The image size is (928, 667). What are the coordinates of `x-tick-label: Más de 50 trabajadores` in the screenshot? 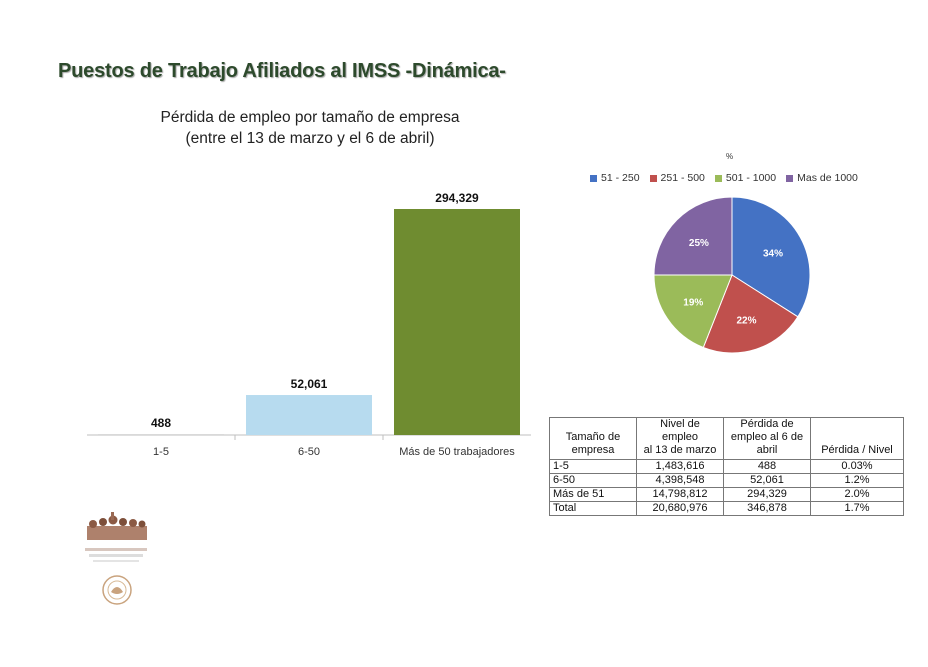 It's located at (457, 452).